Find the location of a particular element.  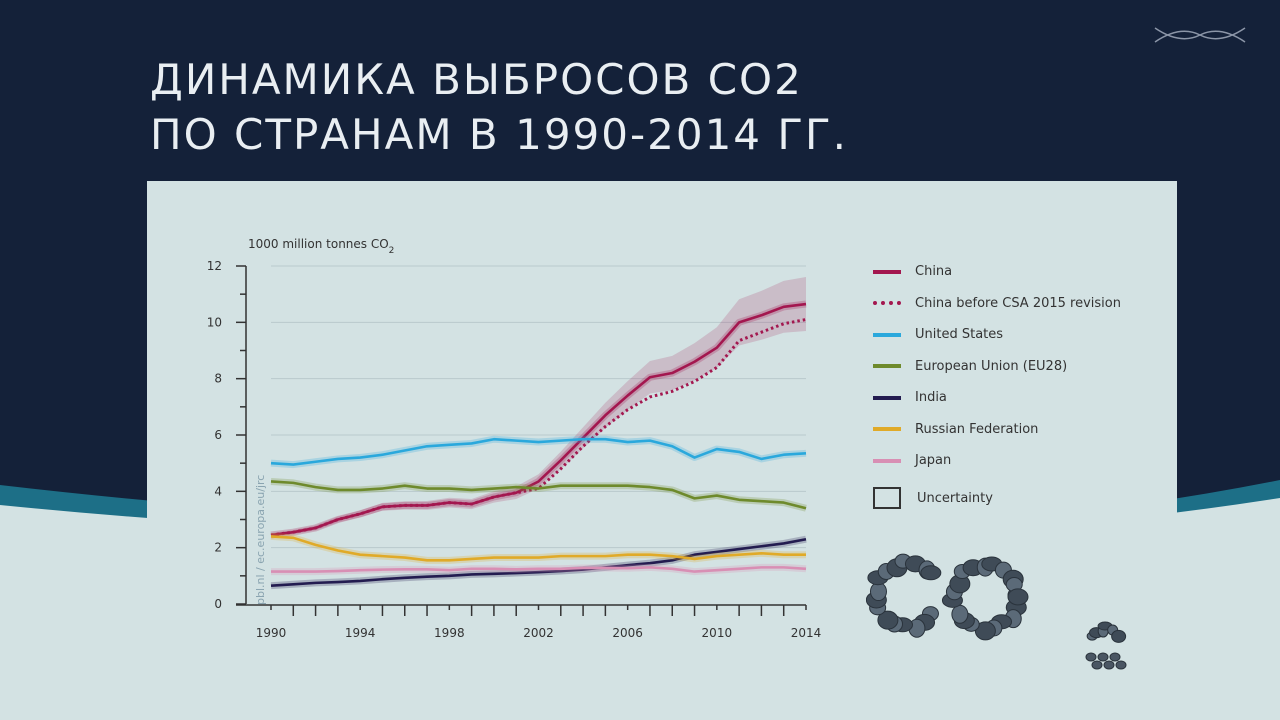

legend-item: Russian Federation is located at coordinates (997, 430).